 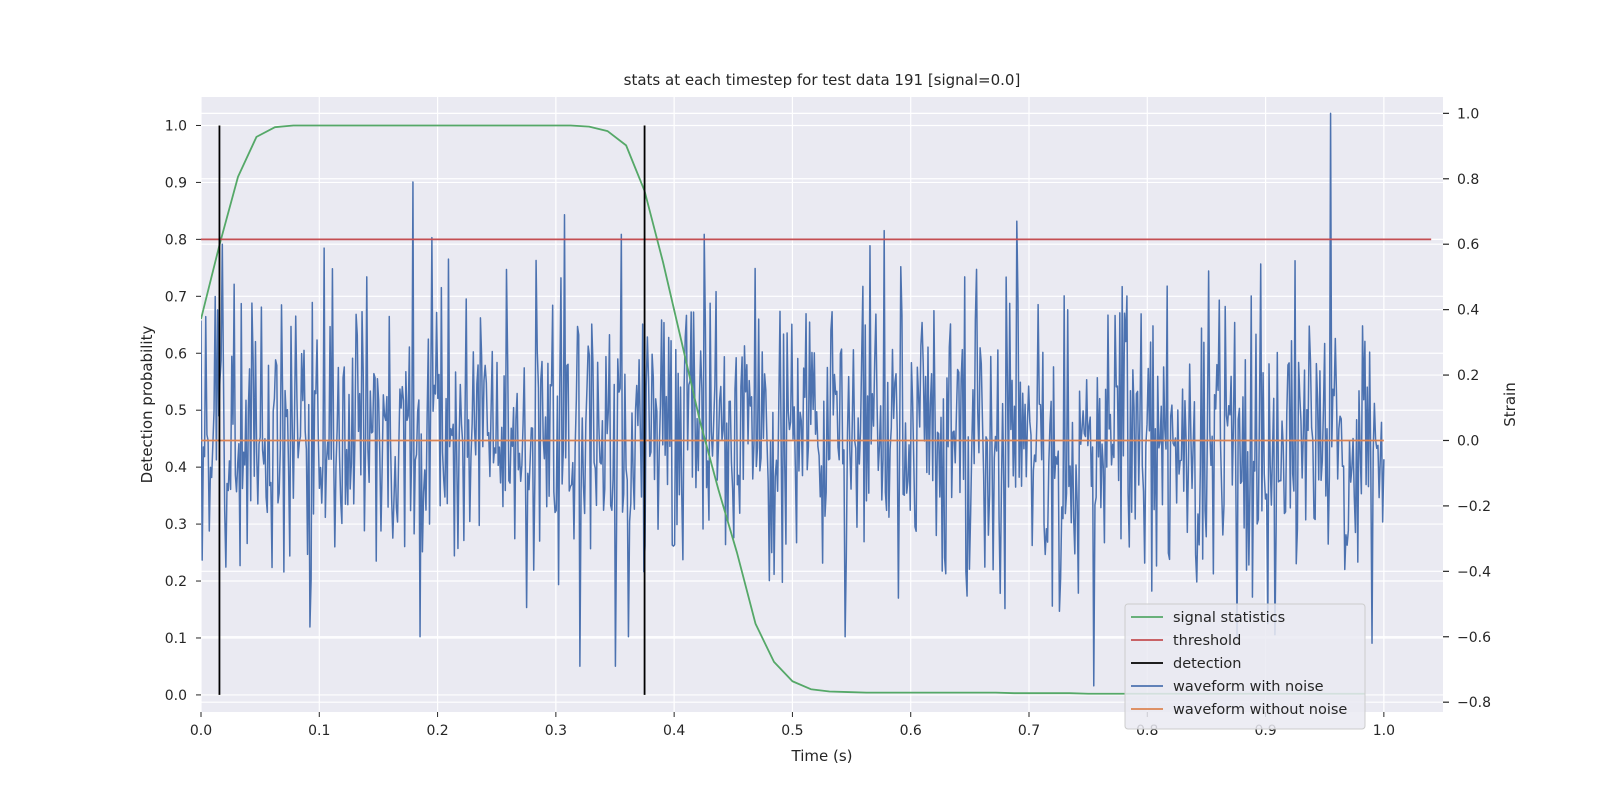 I want to click on y-tick-label: 0.1, so click(x=176, y=639).